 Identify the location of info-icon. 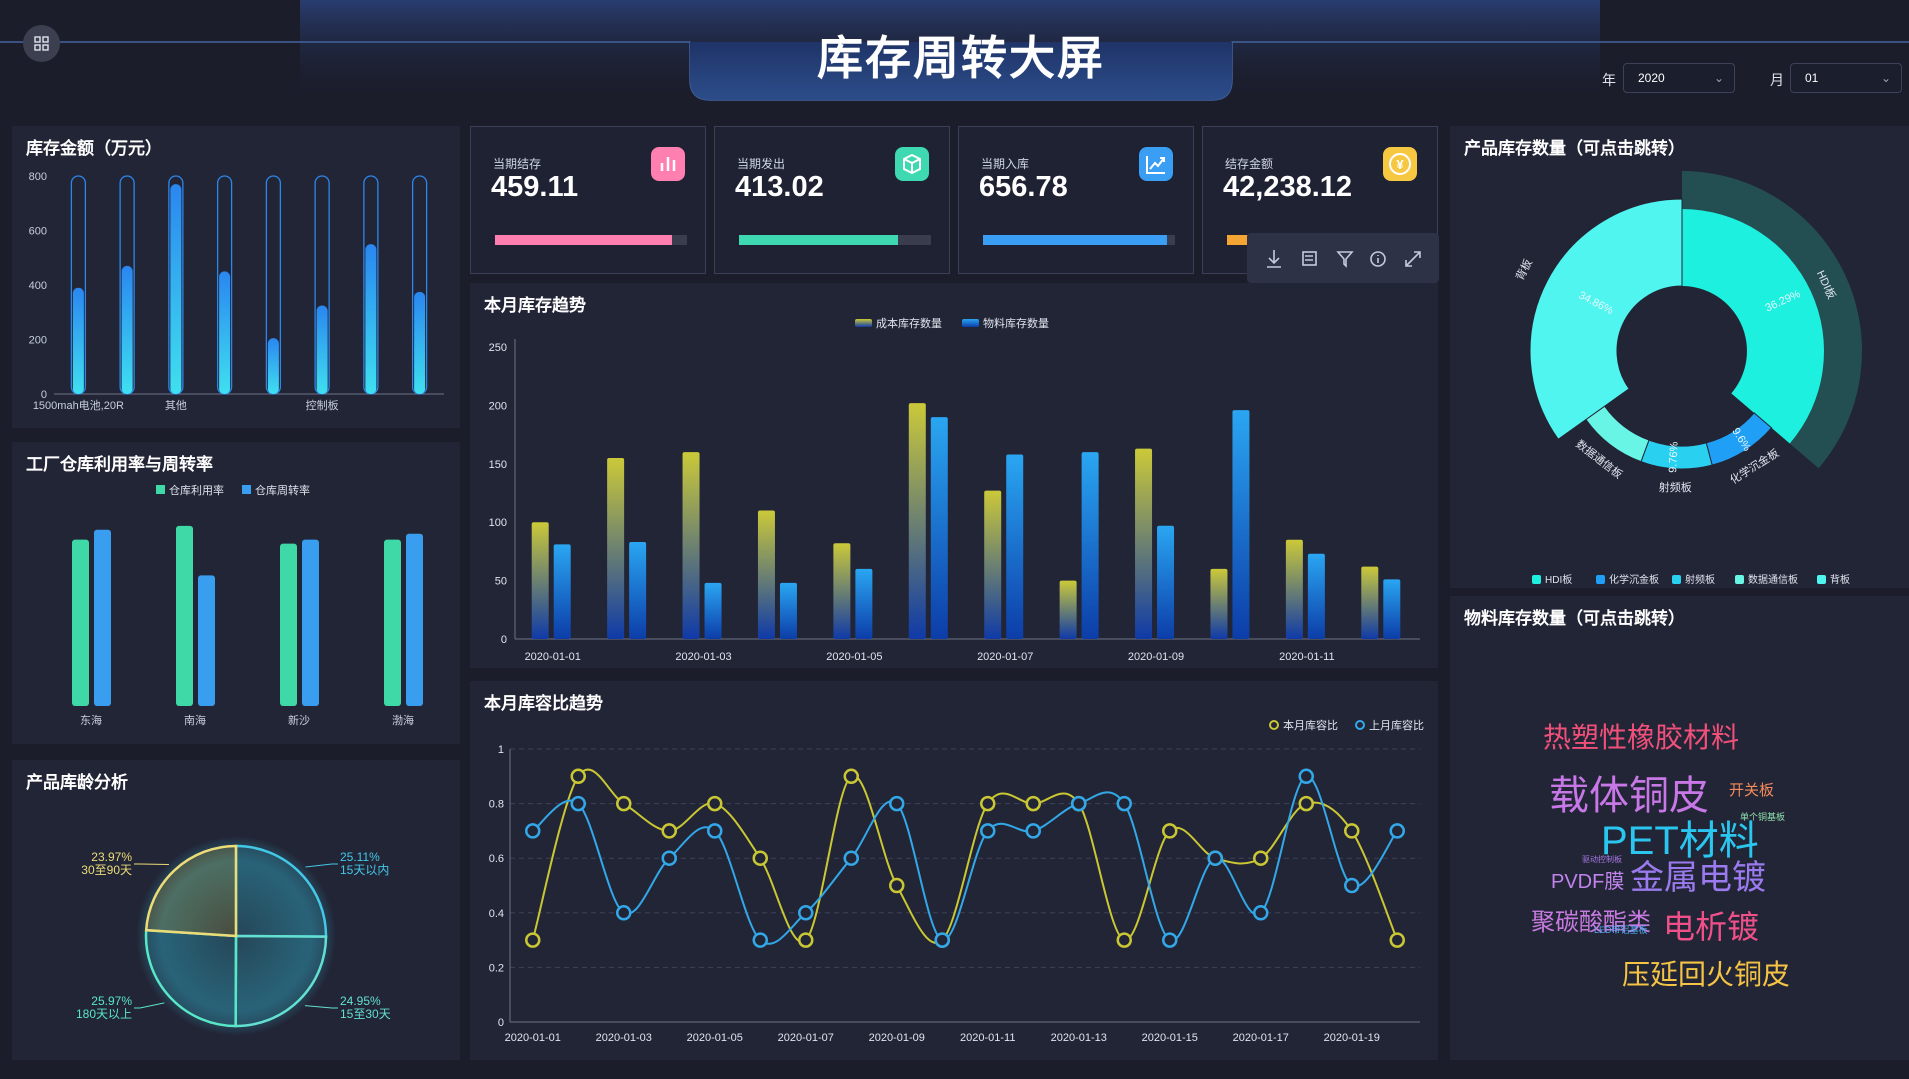
(1378, 259).